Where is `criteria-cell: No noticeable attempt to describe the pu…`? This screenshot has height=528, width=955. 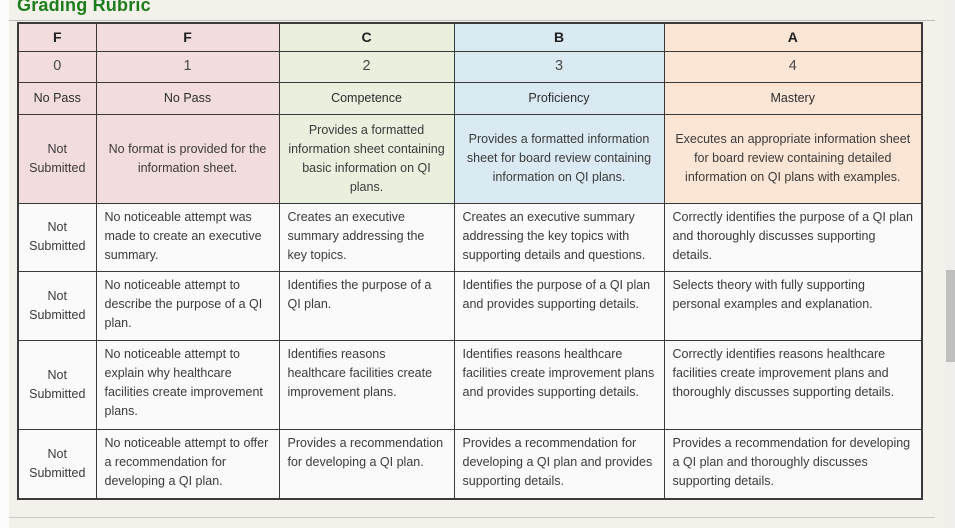
criteria-cell: No noticeable attempt to describe the pu… is located at coordinates (187, 305).